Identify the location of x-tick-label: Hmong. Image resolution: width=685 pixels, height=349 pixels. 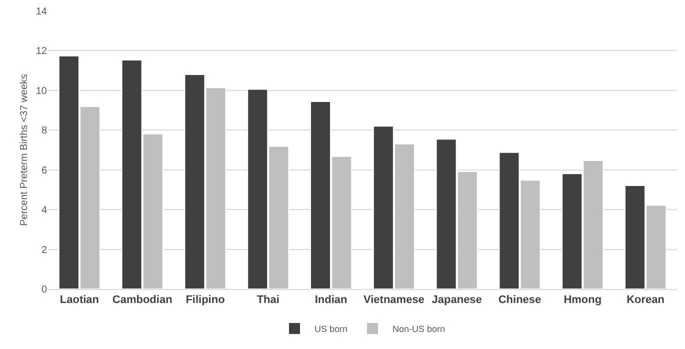
(583, 300).